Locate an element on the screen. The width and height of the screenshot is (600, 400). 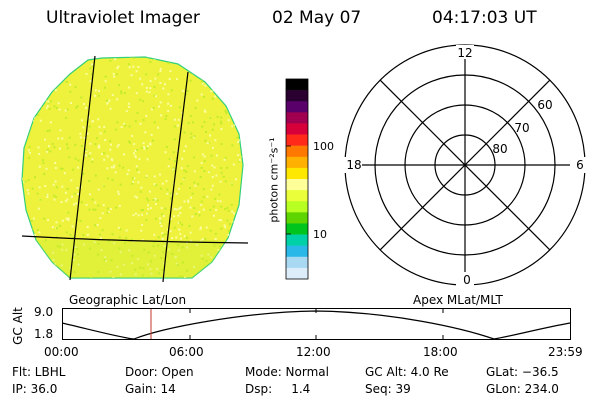
info-gain: Gain: 14 is located at coordinates (150, 389).